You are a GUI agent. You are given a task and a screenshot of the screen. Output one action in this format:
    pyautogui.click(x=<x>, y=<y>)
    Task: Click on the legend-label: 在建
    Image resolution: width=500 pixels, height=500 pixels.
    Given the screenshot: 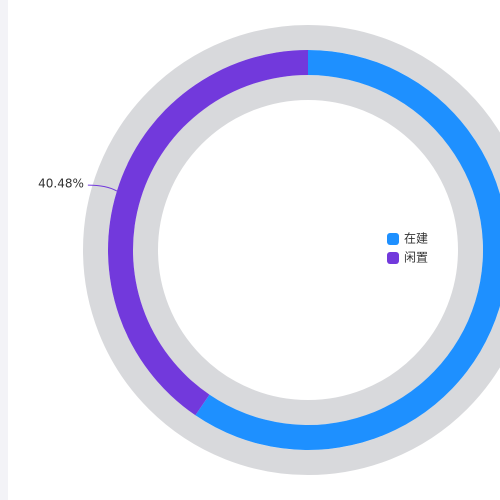 What is the action you would take?
    pyautogui.click(x=416, y=239)
    